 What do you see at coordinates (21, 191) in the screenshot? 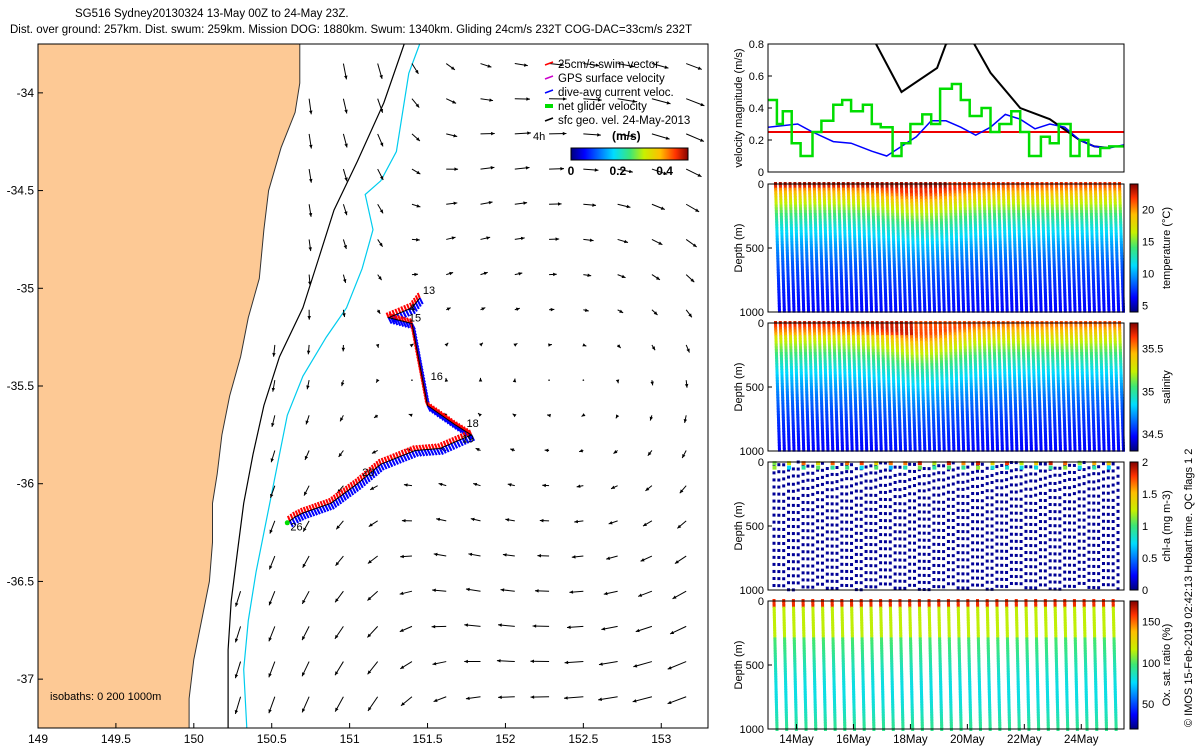
I see `y-tick-label: -34.5` at bounding box center [21, 191].